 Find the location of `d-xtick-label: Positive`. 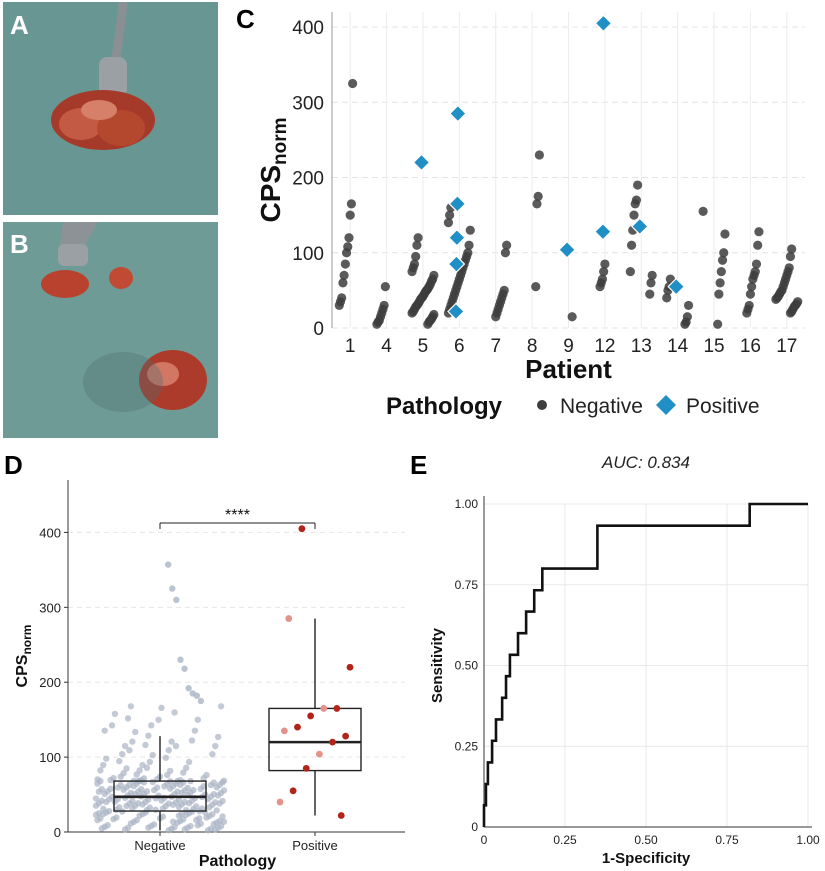

d-xtick-label: Positive is located at coordinates (315, 845).